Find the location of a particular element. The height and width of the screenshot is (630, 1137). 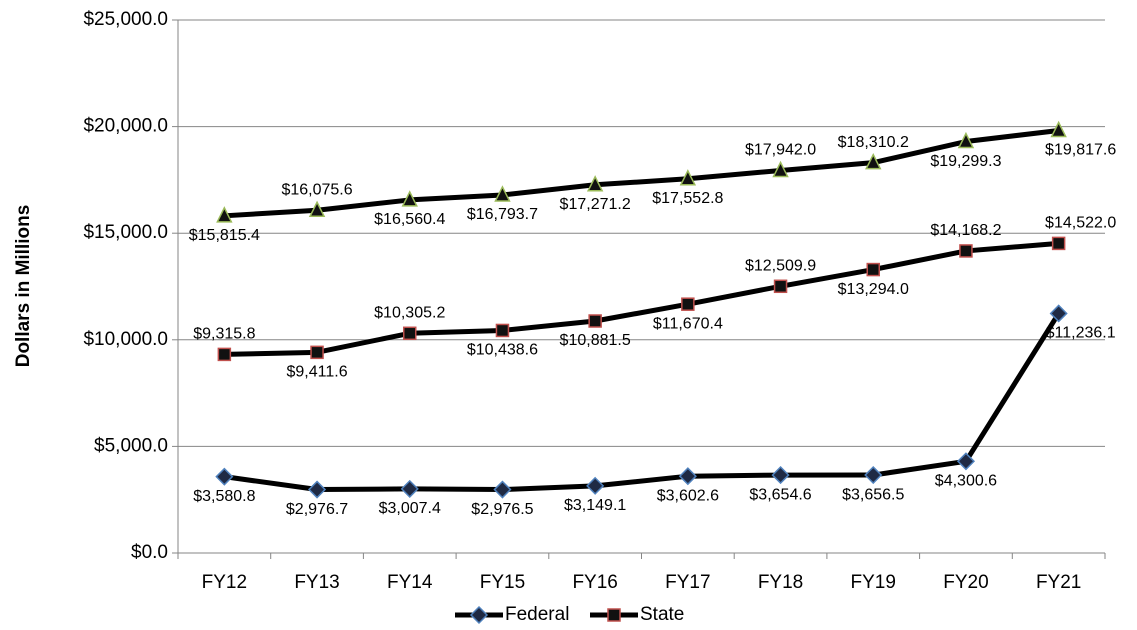

value-label: $15,815.4 is located at coordinates (224, 235).